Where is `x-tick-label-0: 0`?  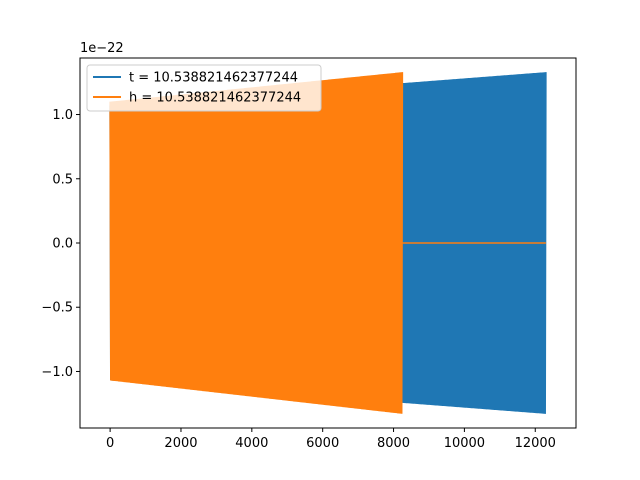 x-tick-label-0: 0 is located at coordinates (110, 443).